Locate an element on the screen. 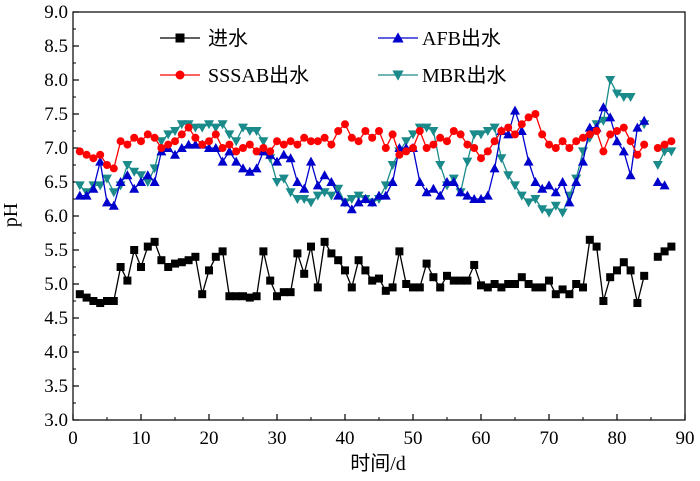  chart-legend: 进水 AFB出水 SSSAB出水 MBR出水 is located at coordinates (333, 57).